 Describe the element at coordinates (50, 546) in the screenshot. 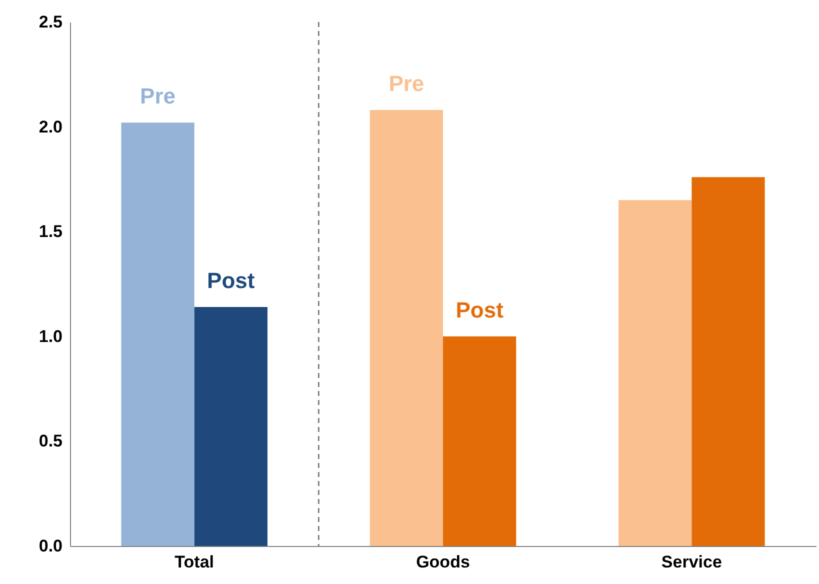

I see `y-tick-label: 0.0` at that location.